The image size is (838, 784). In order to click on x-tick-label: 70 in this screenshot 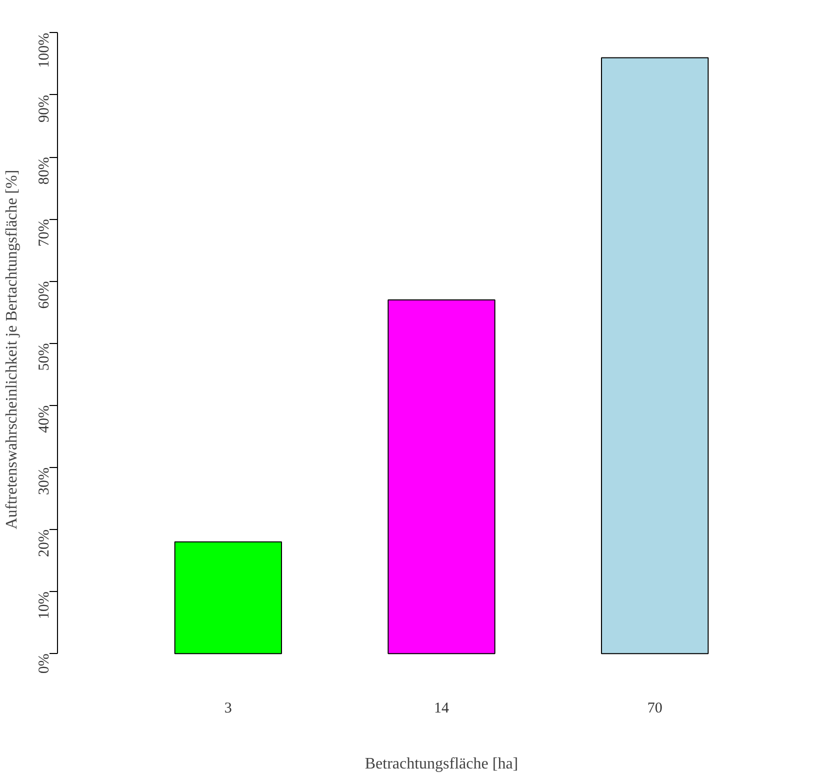, I will do `click(654, 708)`.